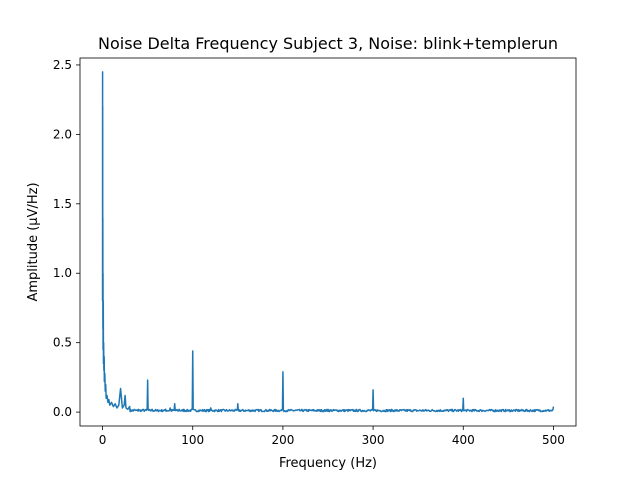  Describe the element at coordinates (463, 440) in the screenshot. I see `x-tick-label: 400` at that location.